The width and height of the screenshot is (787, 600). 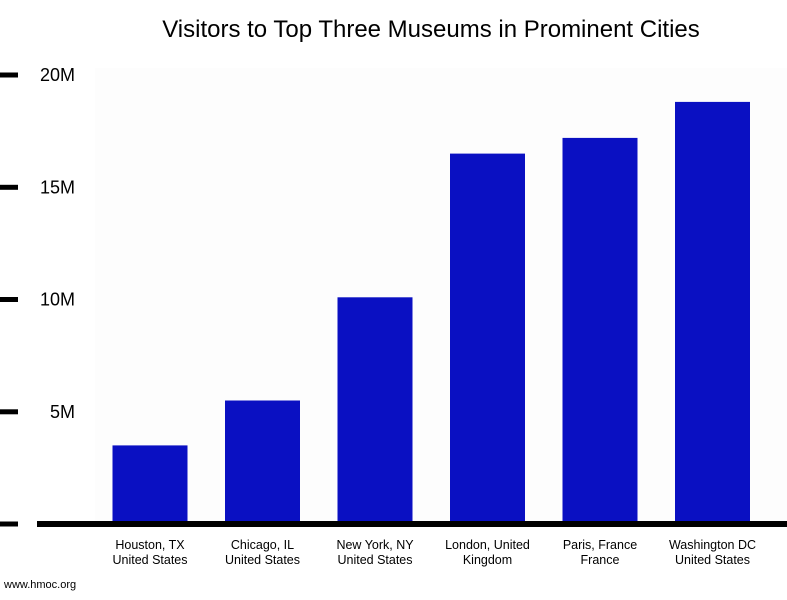 I want to click on source-note: www.hmoc.org, so click(x=39, y=585).